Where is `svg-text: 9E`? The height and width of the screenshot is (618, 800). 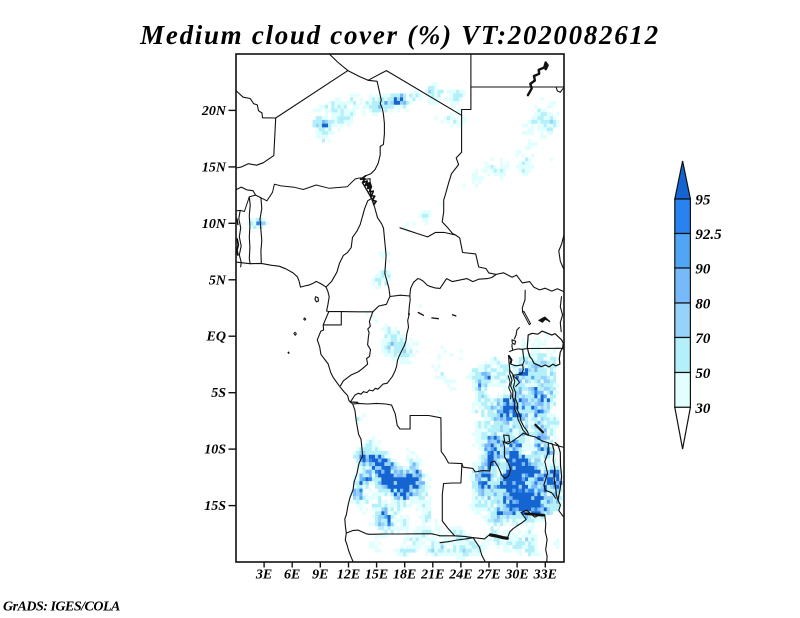
svg-text: 9E is located at coordinates (320, 575).